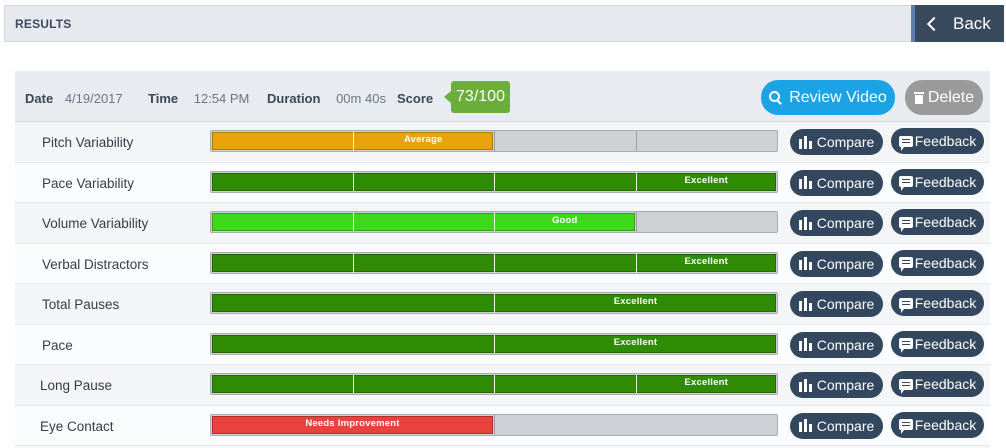 This screenshot has height=448, width=1006. Describe the element at coordinates (423, 139) in the screenshot. I see `rating-label: Average` at that location.